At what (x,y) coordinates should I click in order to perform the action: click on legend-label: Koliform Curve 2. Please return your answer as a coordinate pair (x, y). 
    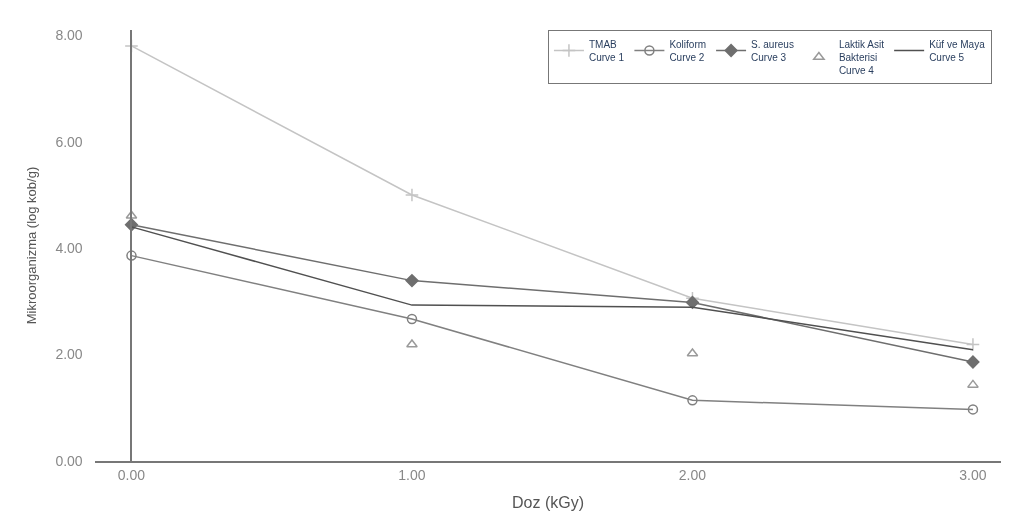
    Looking at the image, I should click on (688, 50).